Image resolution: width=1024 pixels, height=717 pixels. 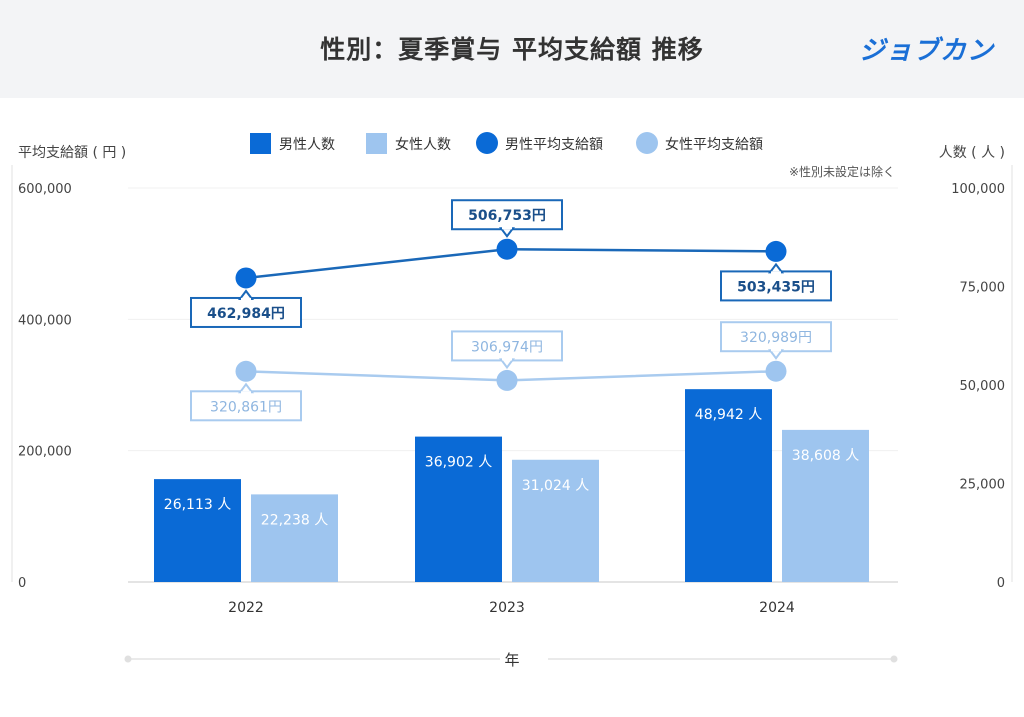 I want to click on y-right-tick-label: 25,000, so click(x=983, y=485).